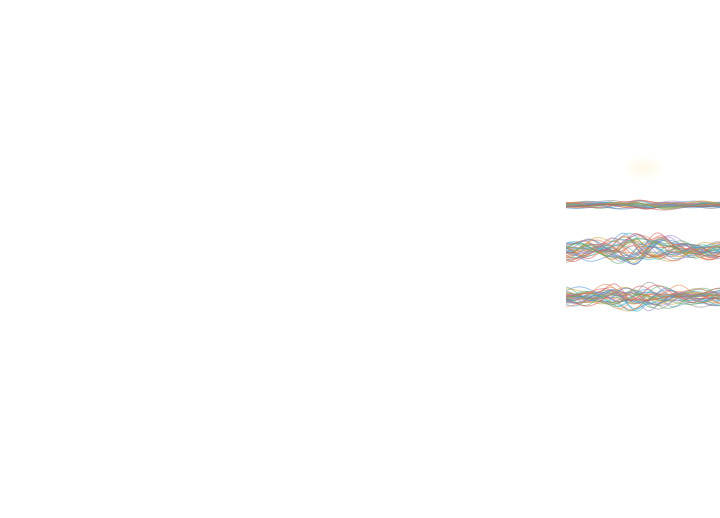 Image resolution: width=720 pixels, height=518 pixels. Describe the element at coordinates (644, 168) in the screenshot. I see `faint-glow` at that location.